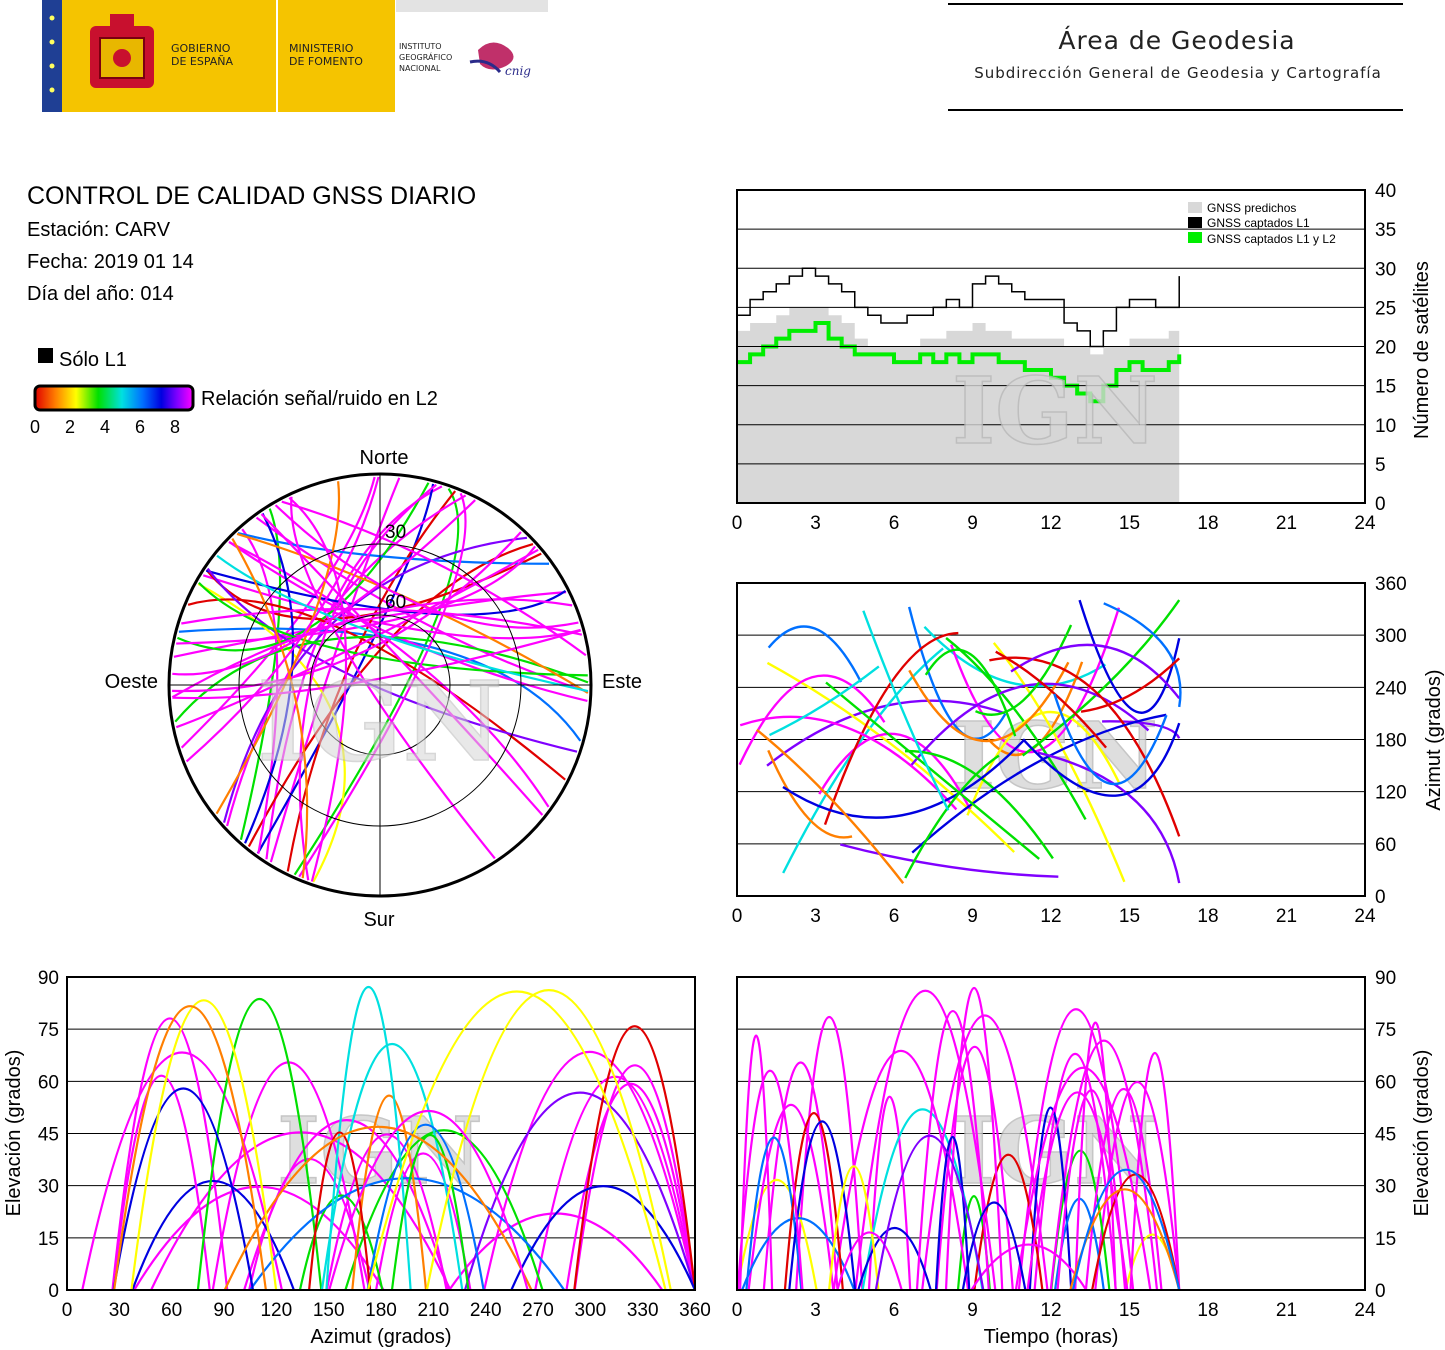 The image size is (1445, 1350). Describe the element at coordinates (1391, 793) in the screenshot. I see `y-tick-label: 120` at that location.